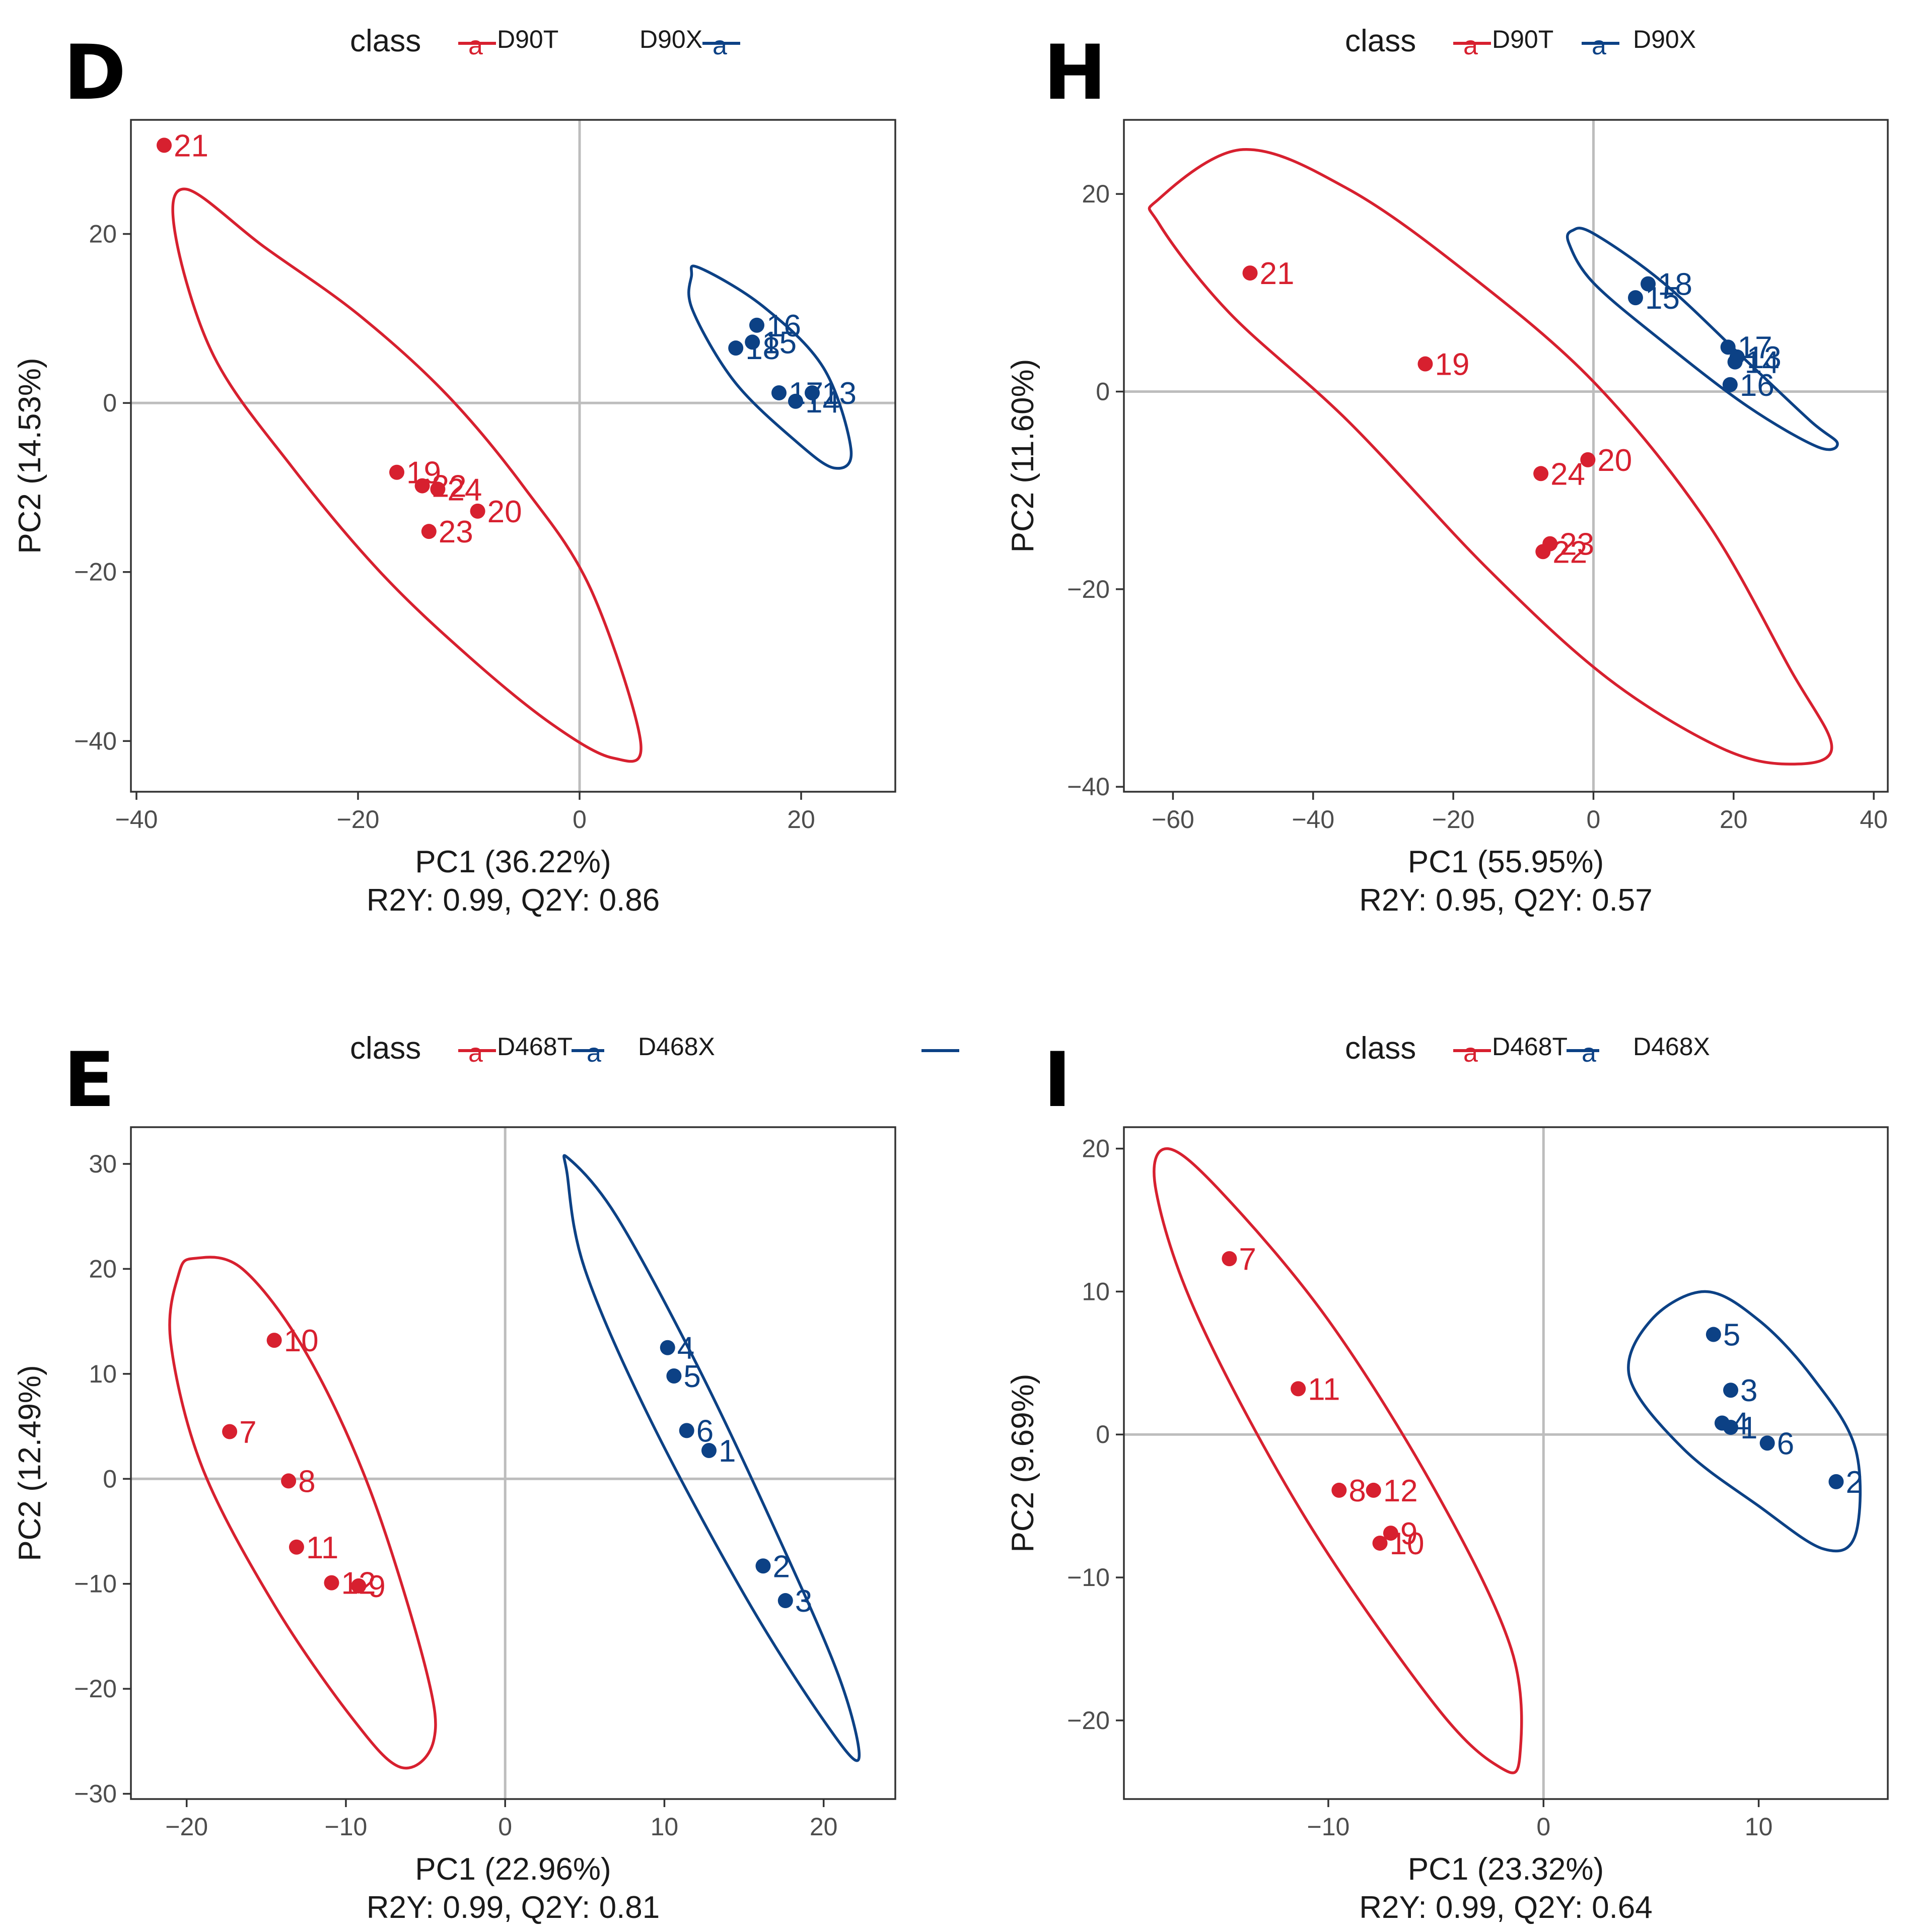 The image size is (1919, 1932). Describe the element at coordinates (1874, 819) in the screenshot. I see `x-tick-label: 40` at that location.